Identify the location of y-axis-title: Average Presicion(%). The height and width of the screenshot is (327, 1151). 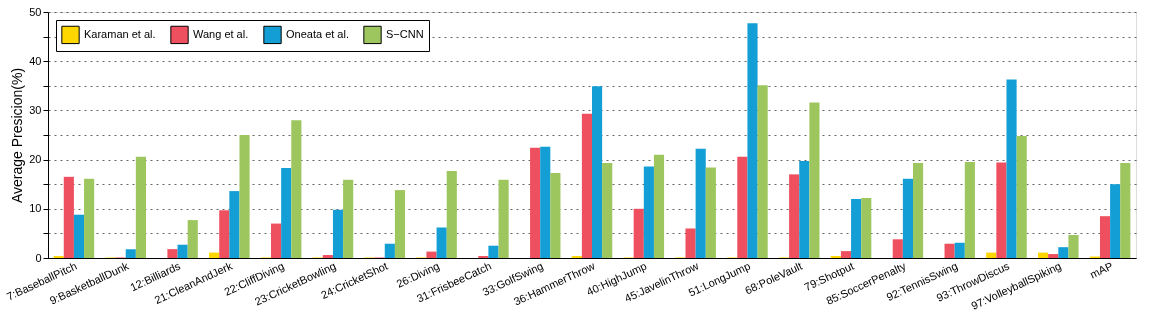
(17, 135).